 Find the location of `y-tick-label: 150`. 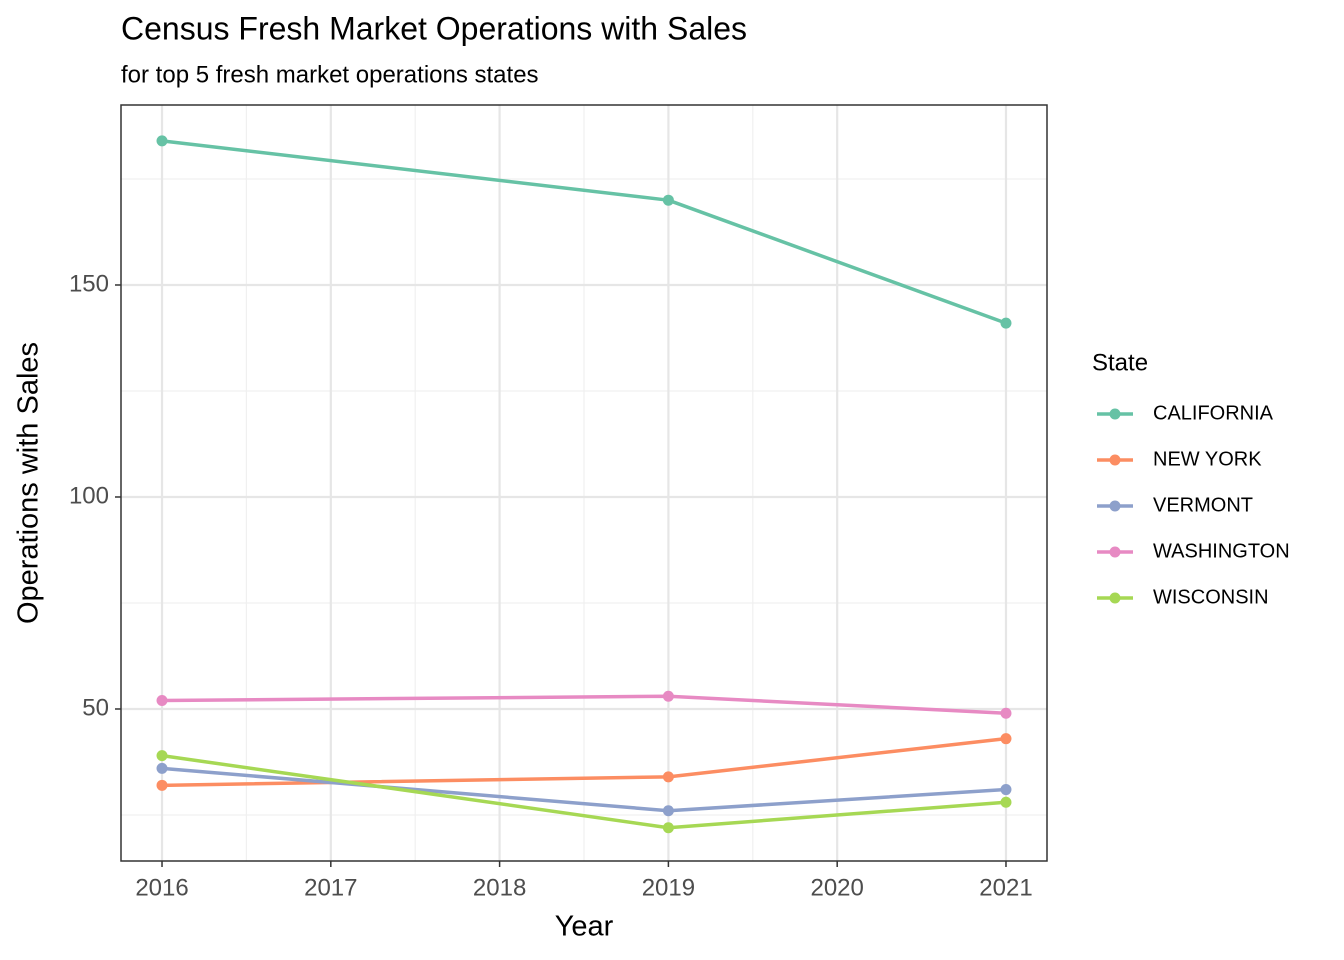

y-tick-label: 150 is located at coordinates (89, 283).